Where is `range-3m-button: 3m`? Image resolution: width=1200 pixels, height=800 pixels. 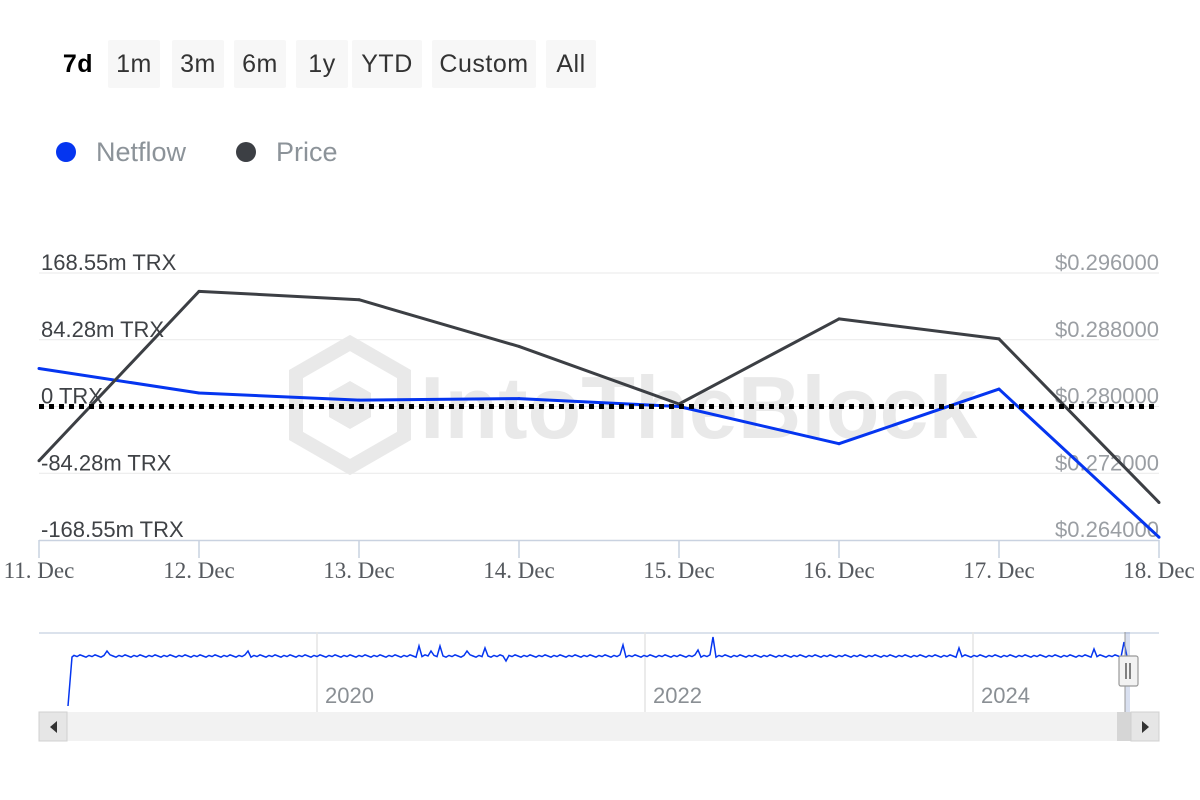
range-3m-button: 3m is located at coordinates (198, 64).